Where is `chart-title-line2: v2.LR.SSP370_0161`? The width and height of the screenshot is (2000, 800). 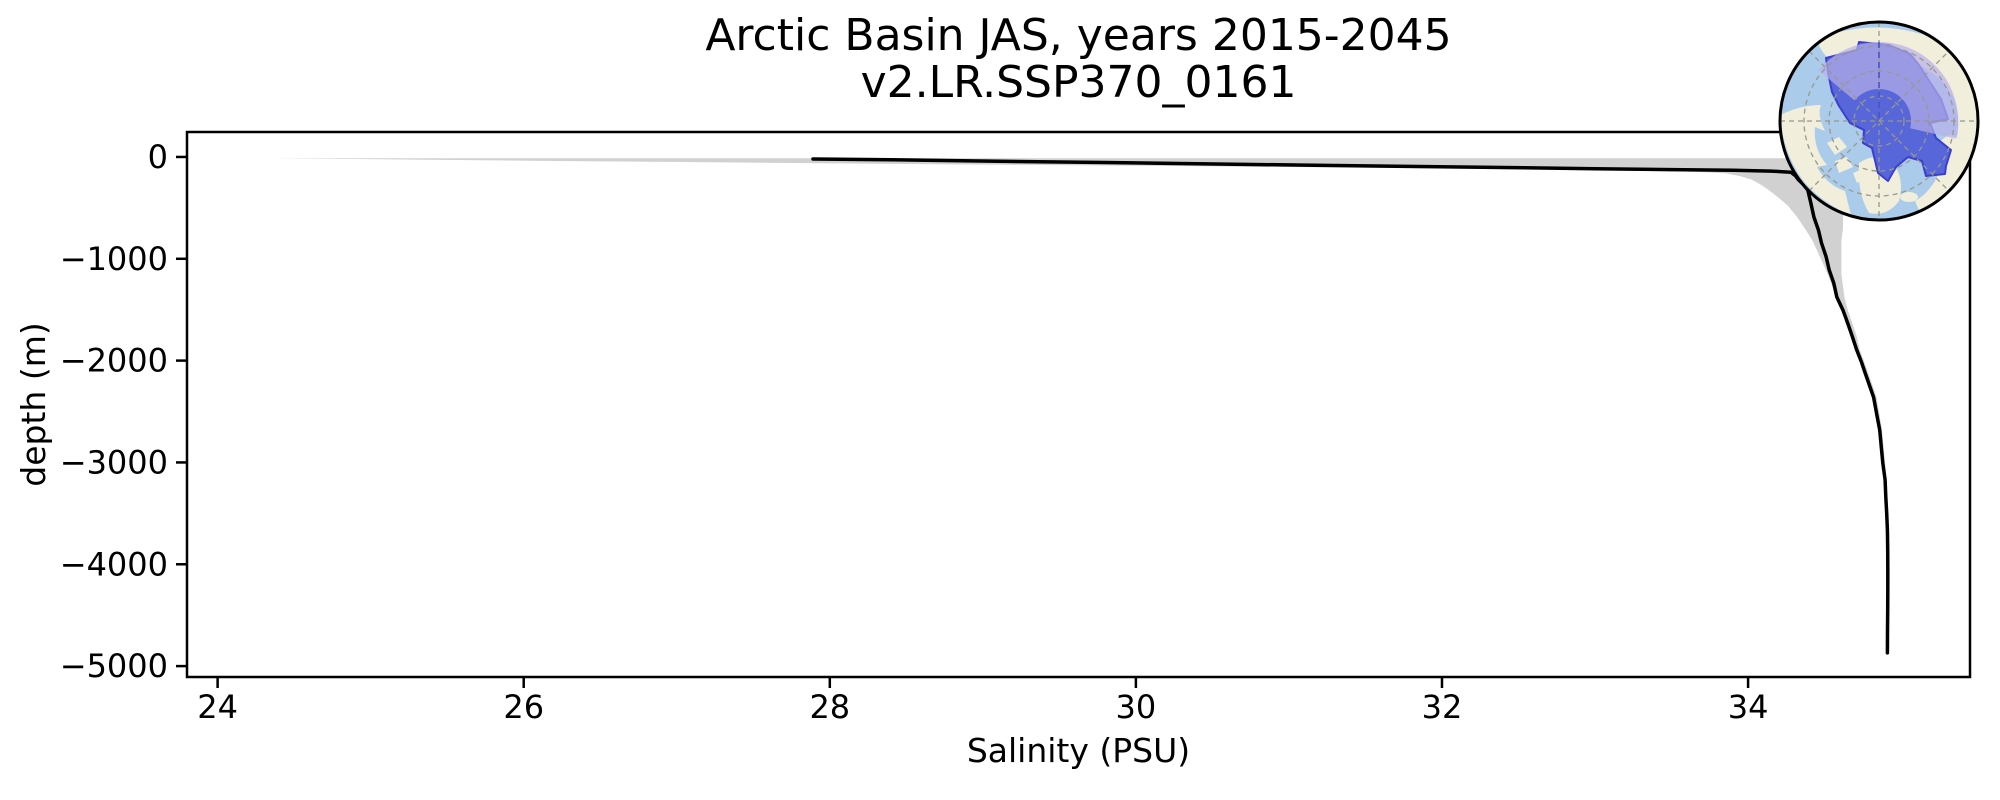 chart-title-line2: v2.LR.SSP370_0161 is located at coordinates (1078, 82).